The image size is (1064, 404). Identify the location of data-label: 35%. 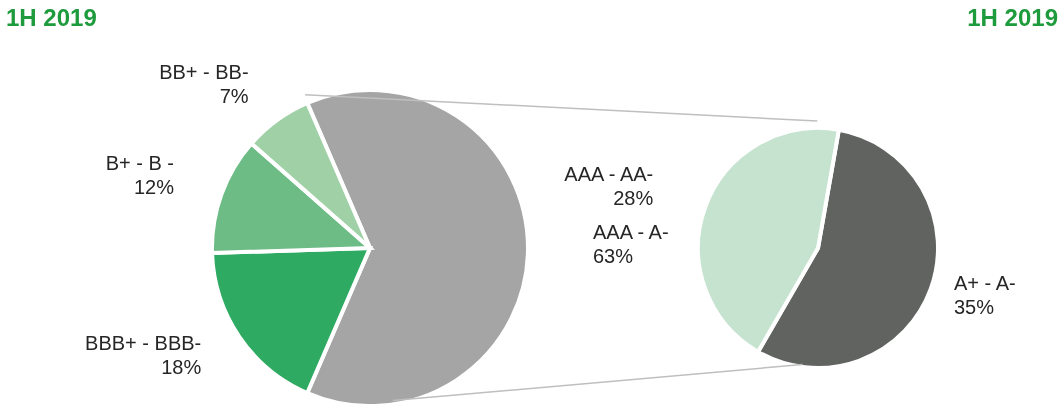
(974, 307).